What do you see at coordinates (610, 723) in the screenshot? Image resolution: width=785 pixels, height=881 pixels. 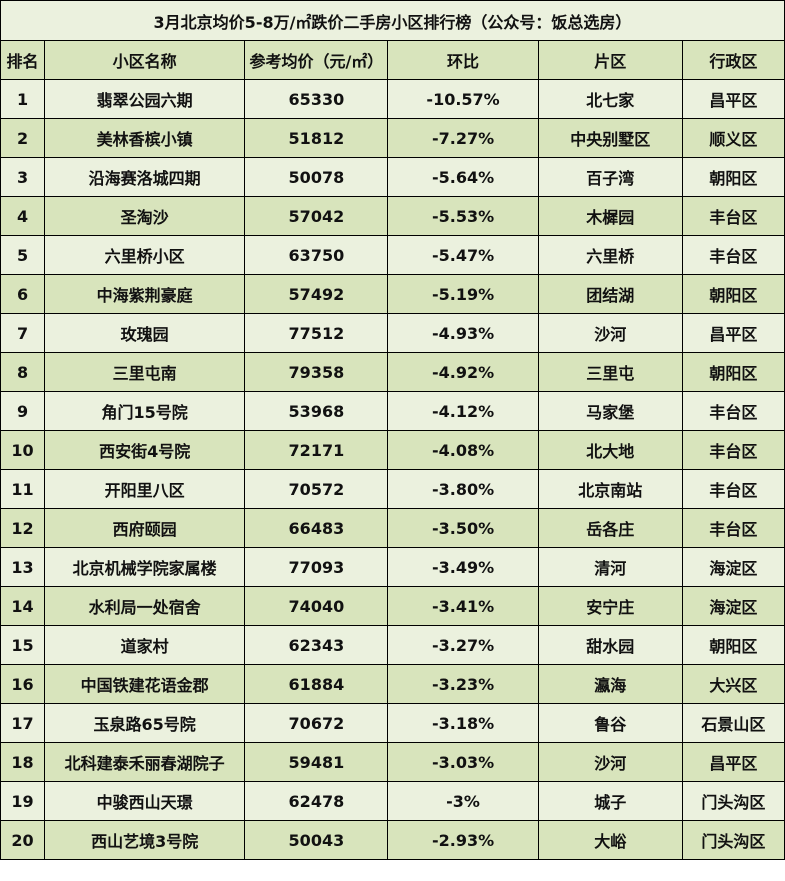 I see `cell-area: 鲁谷` at bounding box center [610, 723].